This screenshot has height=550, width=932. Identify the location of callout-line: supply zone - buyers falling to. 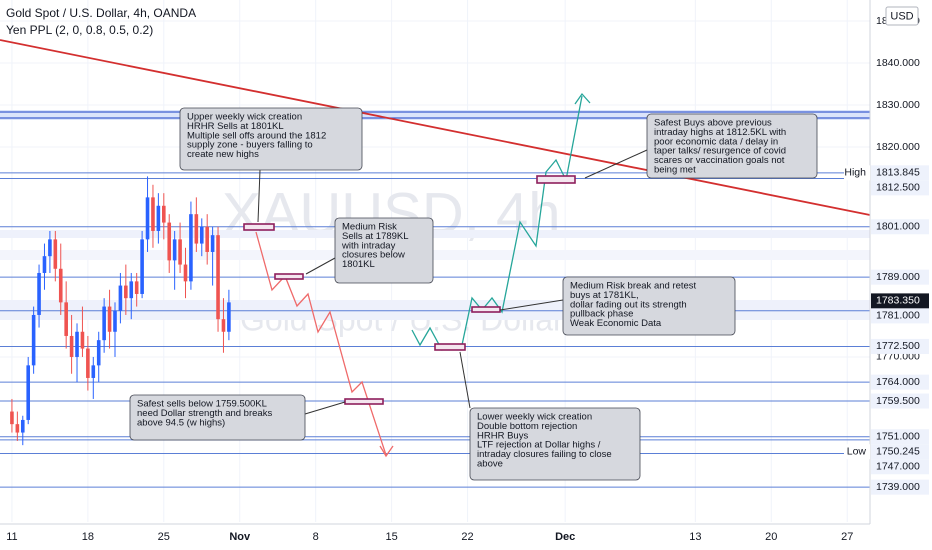
(250, 145).